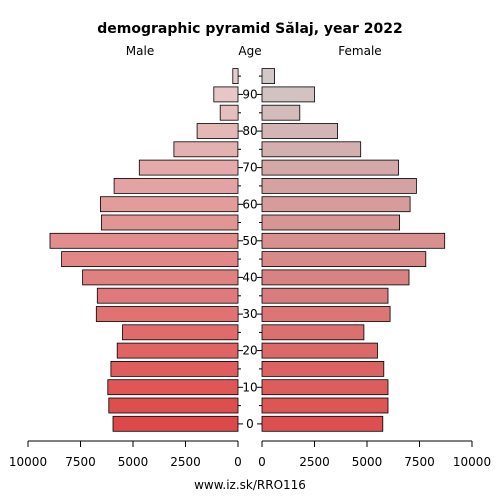  What do you see at coordinates (238, 462) in the screenshot?
I see `male-x-tick-label: 0` at bounding box center [238, 462].